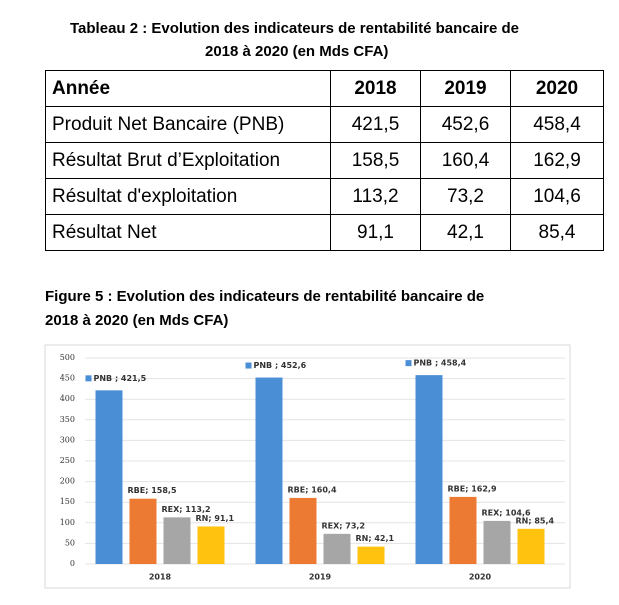 This screenshot has height=605, width=619. Describe the element at coordinates (320, 577) in the screenshot. I see `x-tick-label: 2019` at that location.